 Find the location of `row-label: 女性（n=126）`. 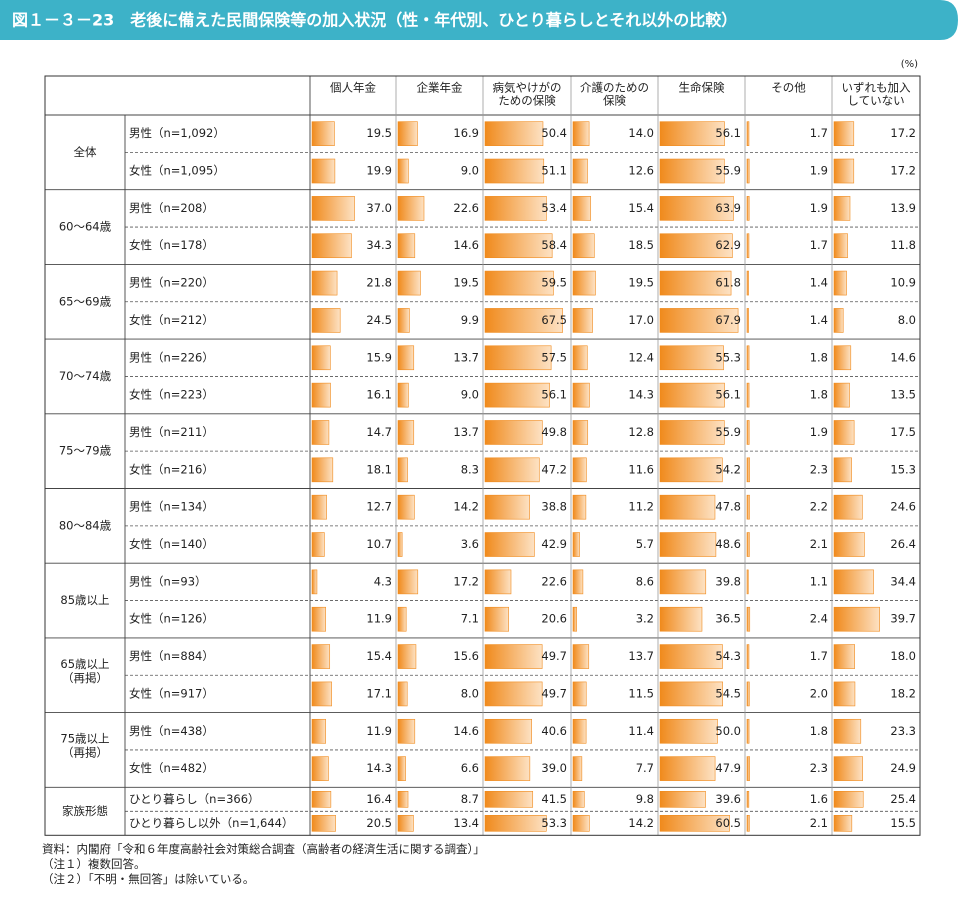

row-label: 女性（n=126） is located at coordinates (171, 619).